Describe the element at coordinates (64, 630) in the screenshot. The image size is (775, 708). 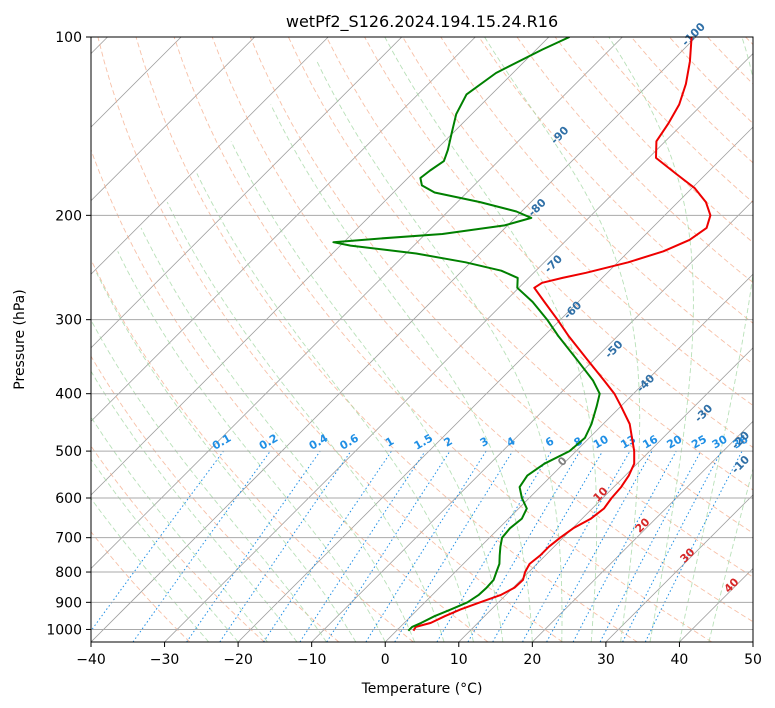
I see `y-tick-label: 1000` at that location.